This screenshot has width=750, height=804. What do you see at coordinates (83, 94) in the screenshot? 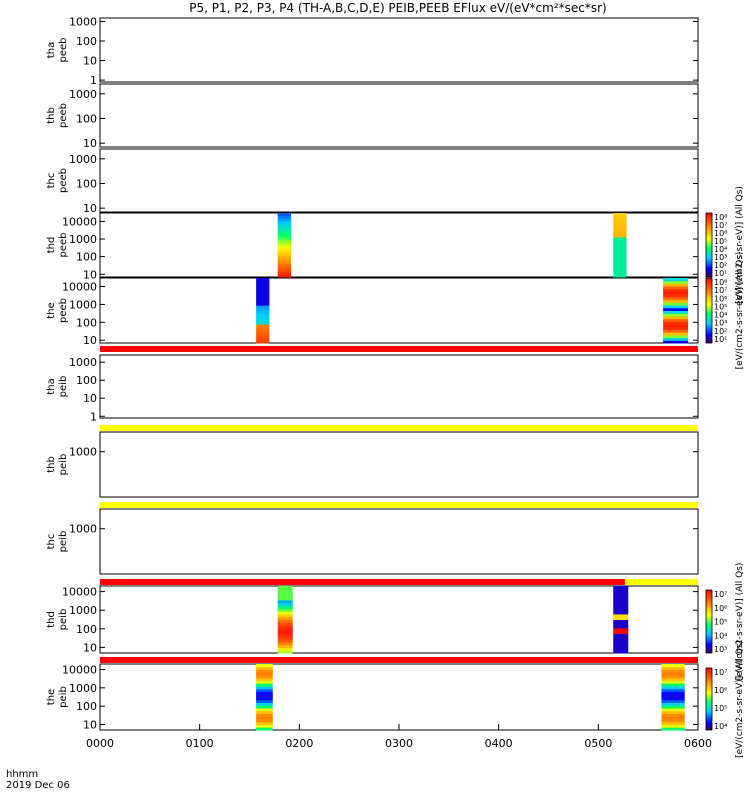
I see `y-tick-label: 1000` at bounding box center [83, 94].